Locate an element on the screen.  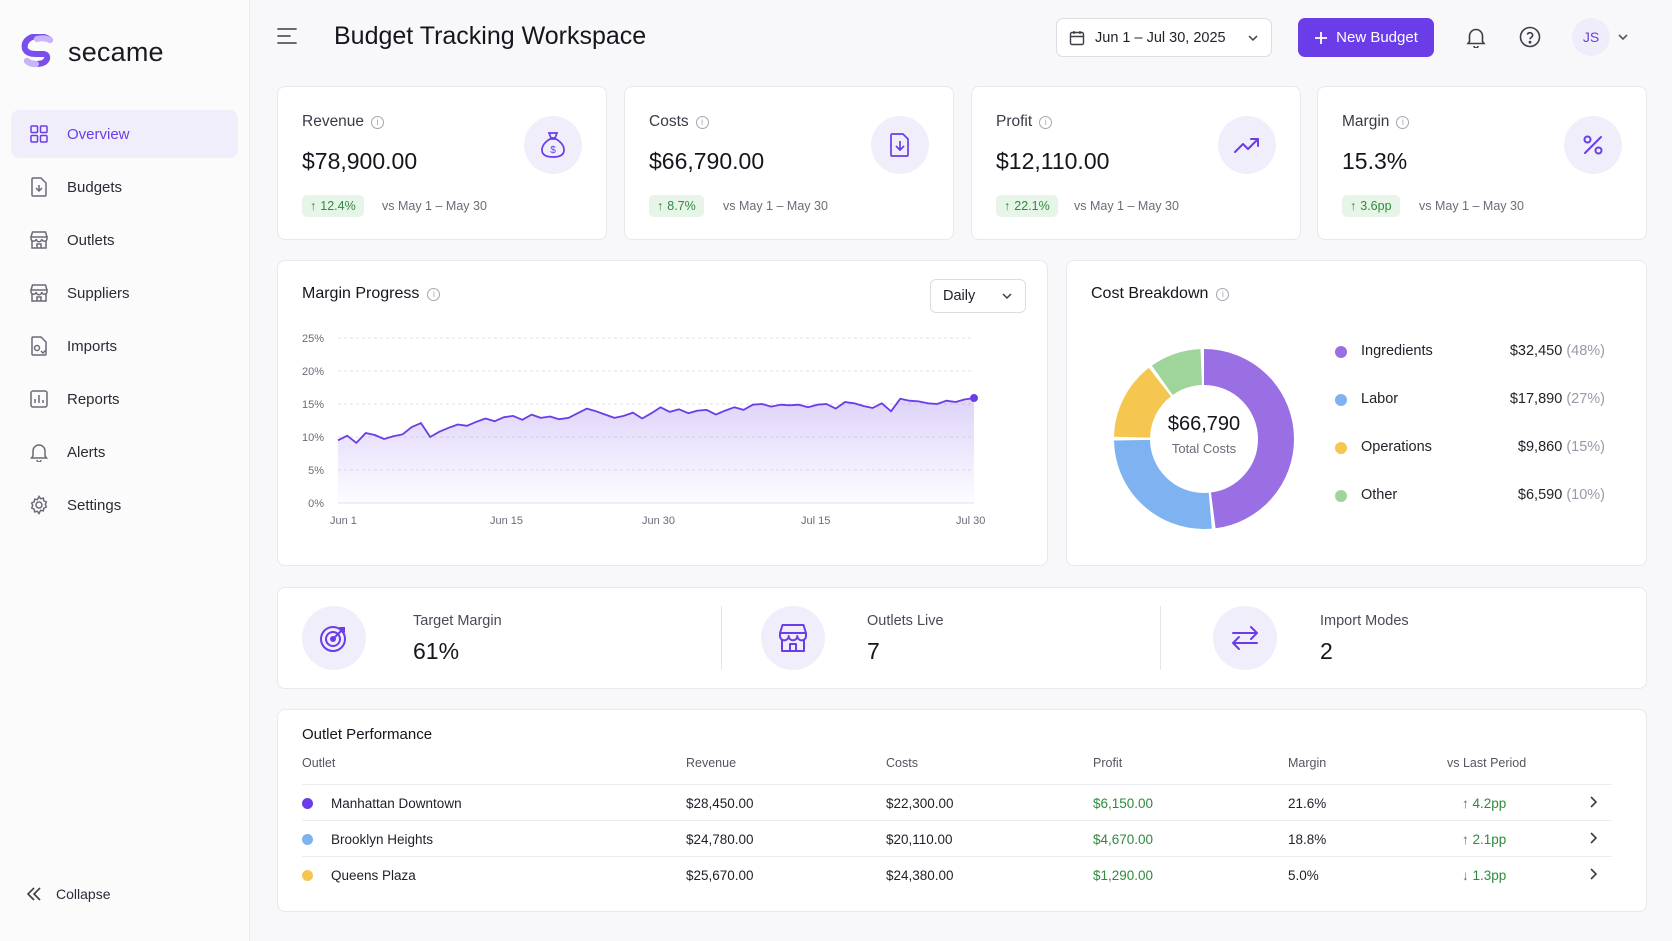
percent-icon is located at coordinates (1593, 145).